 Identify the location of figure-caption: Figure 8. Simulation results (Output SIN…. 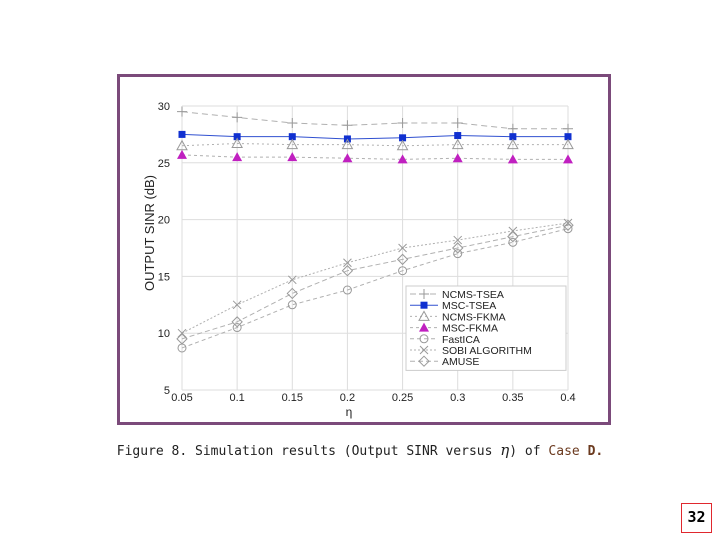
(360, 450).